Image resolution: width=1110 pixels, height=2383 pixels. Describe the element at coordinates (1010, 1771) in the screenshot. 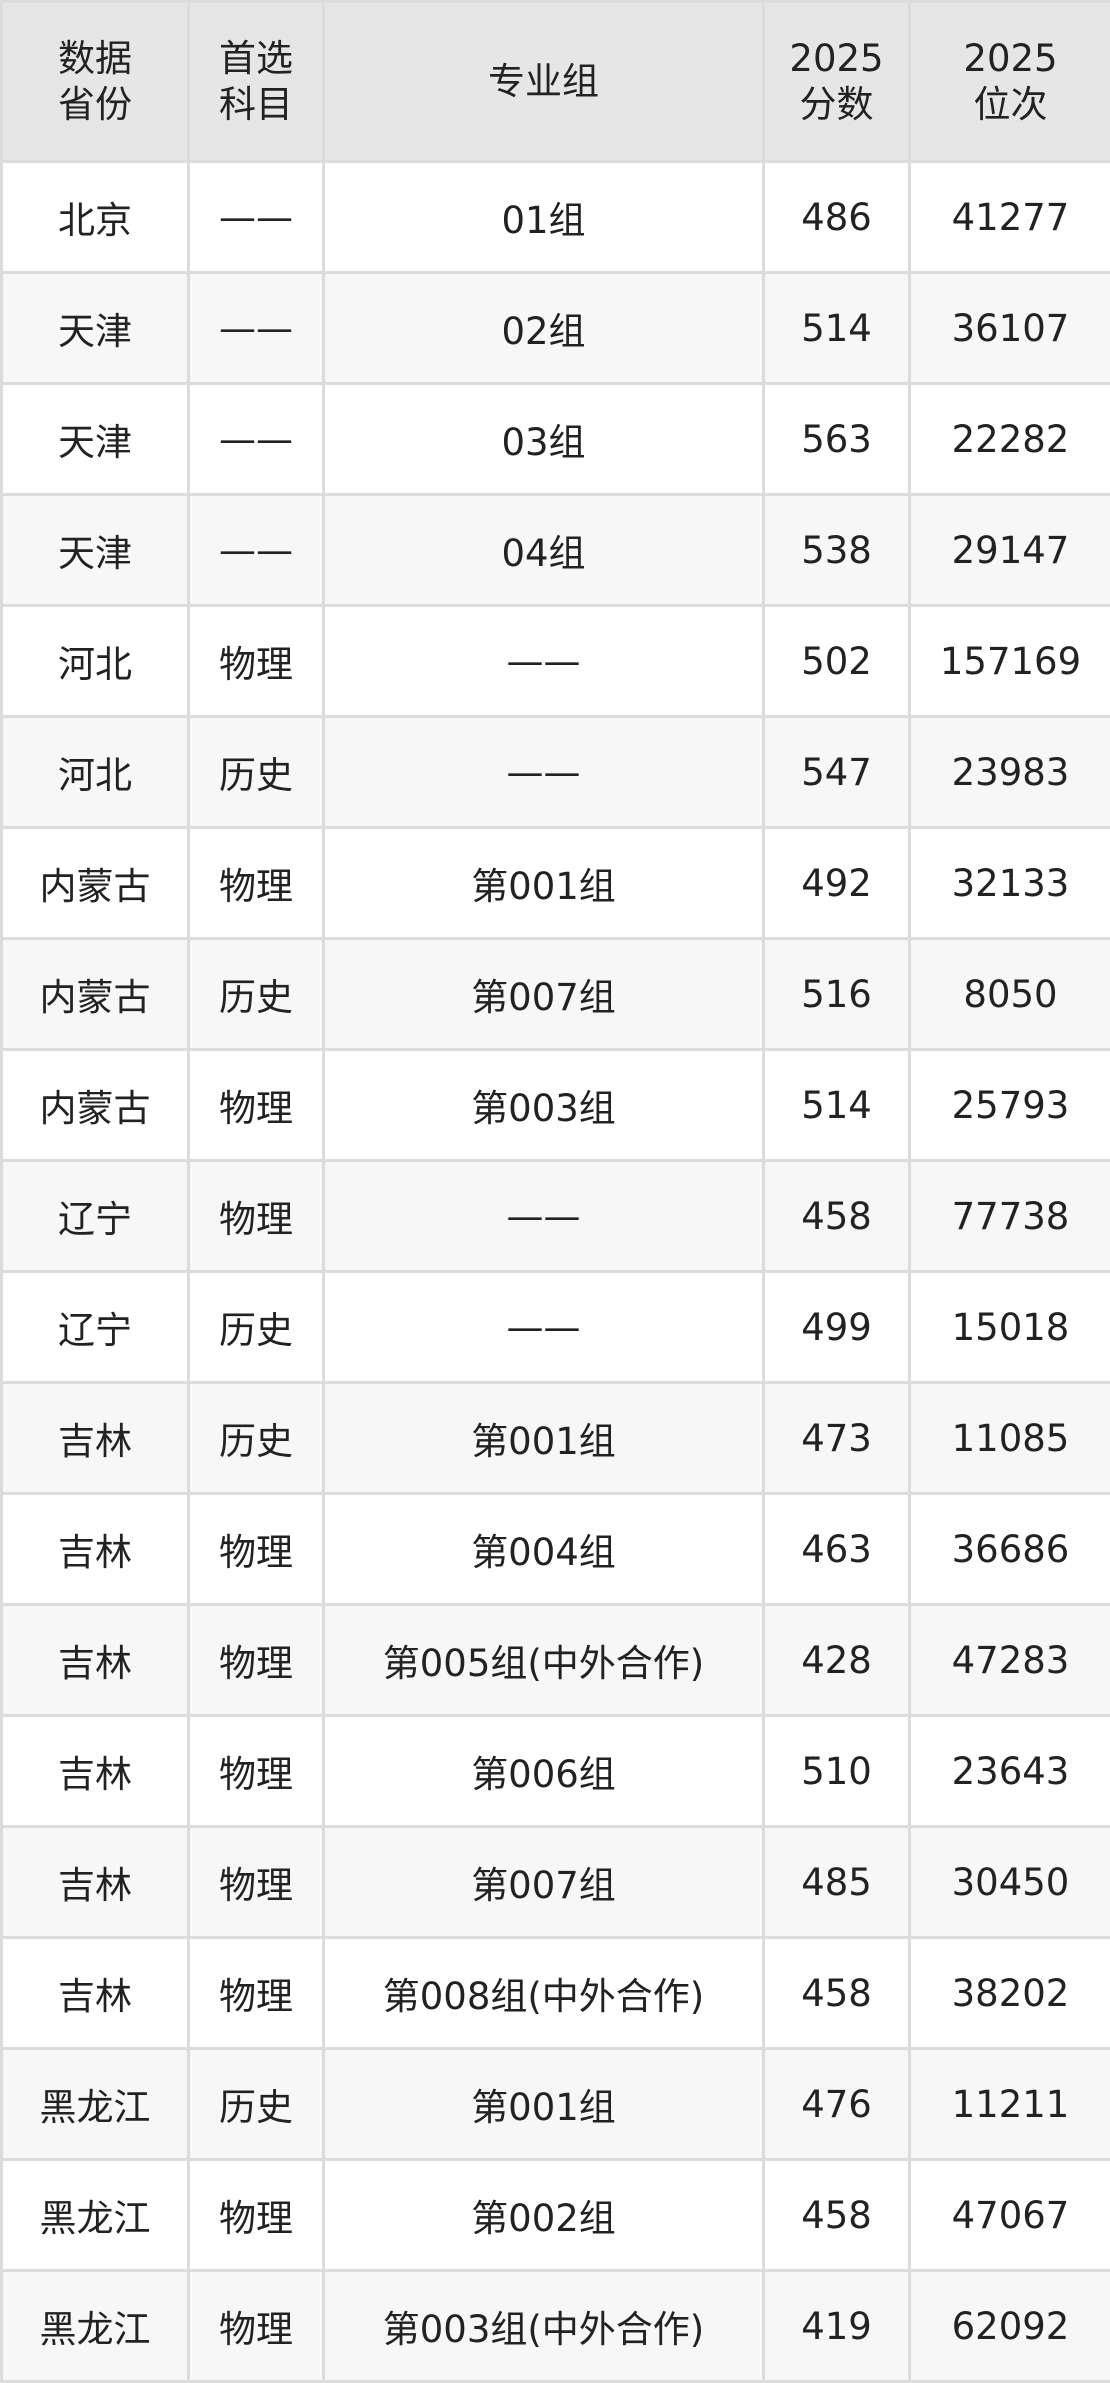

I see `cell-rank: 23643` at that location.